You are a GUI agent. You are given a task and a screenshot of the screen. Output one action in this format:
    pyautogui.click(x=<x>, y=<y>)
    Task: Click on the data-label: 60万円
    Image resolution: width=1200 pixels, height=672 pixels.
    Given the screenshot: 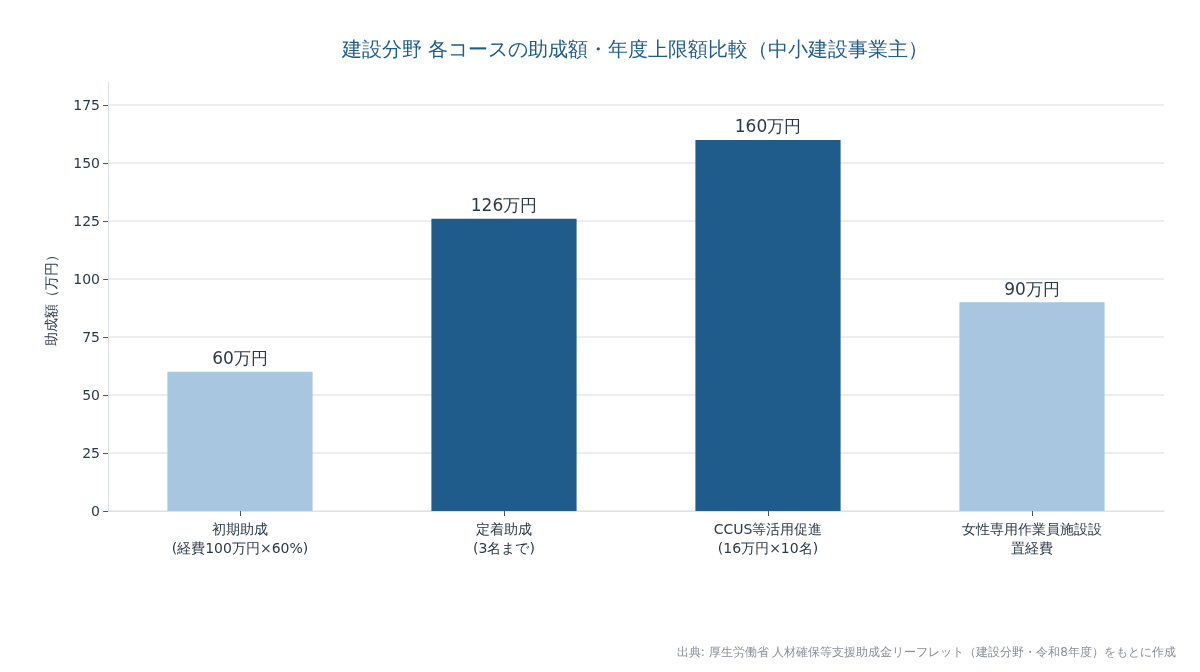 What is the action you would take?
    pyautogui.click(x=240, y=358)
    